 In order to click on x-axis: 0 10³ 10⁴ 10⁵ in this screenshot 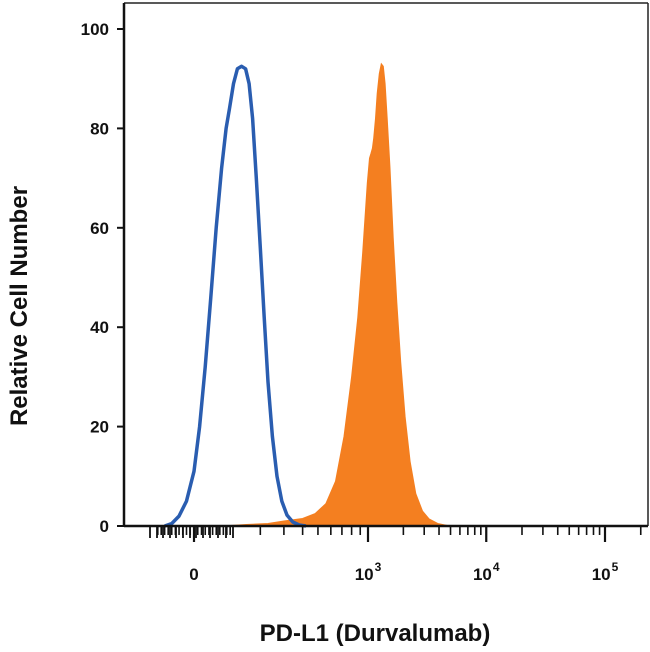, I will do `click(386, 554)`.